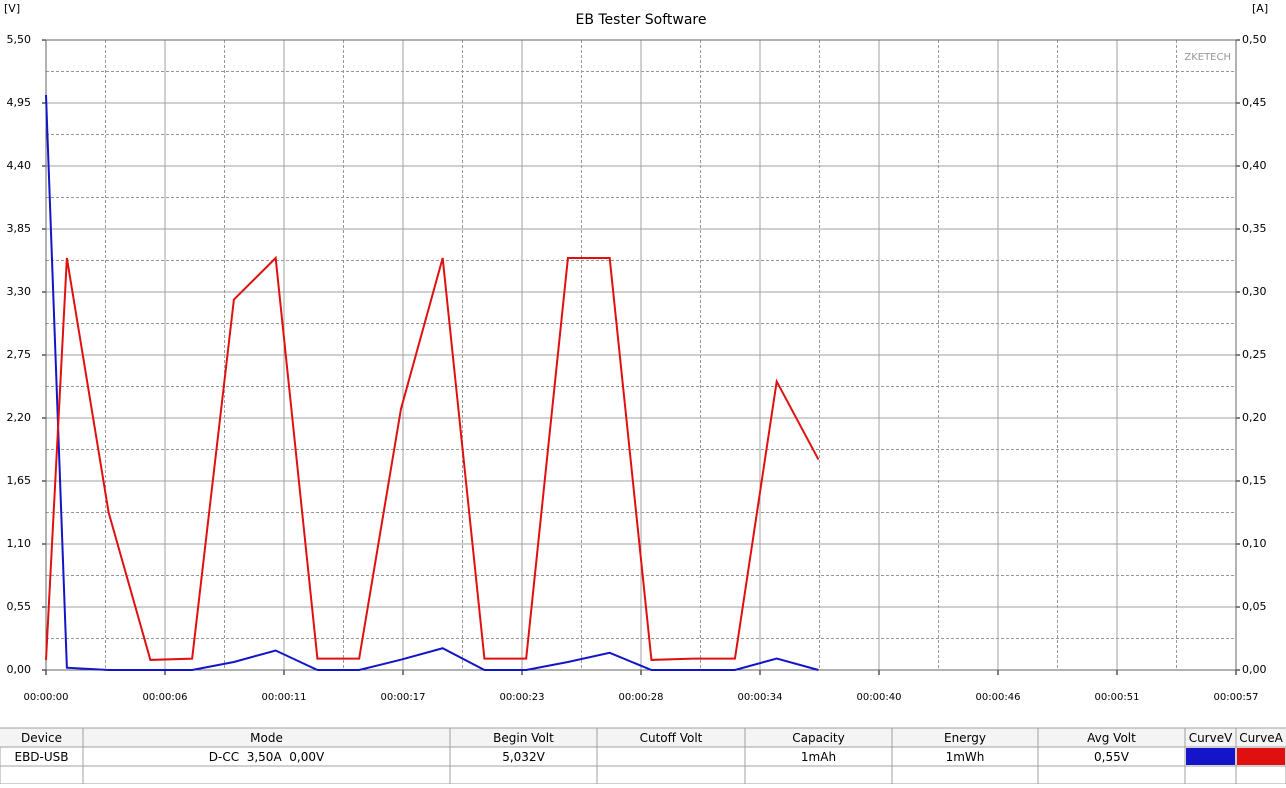 This screenshot has height=788, width=1286. What do you see at coordinates (19, 417) in the screenshot?
I see `y-tick-label: 2,20` at bounding box center [19, 417].